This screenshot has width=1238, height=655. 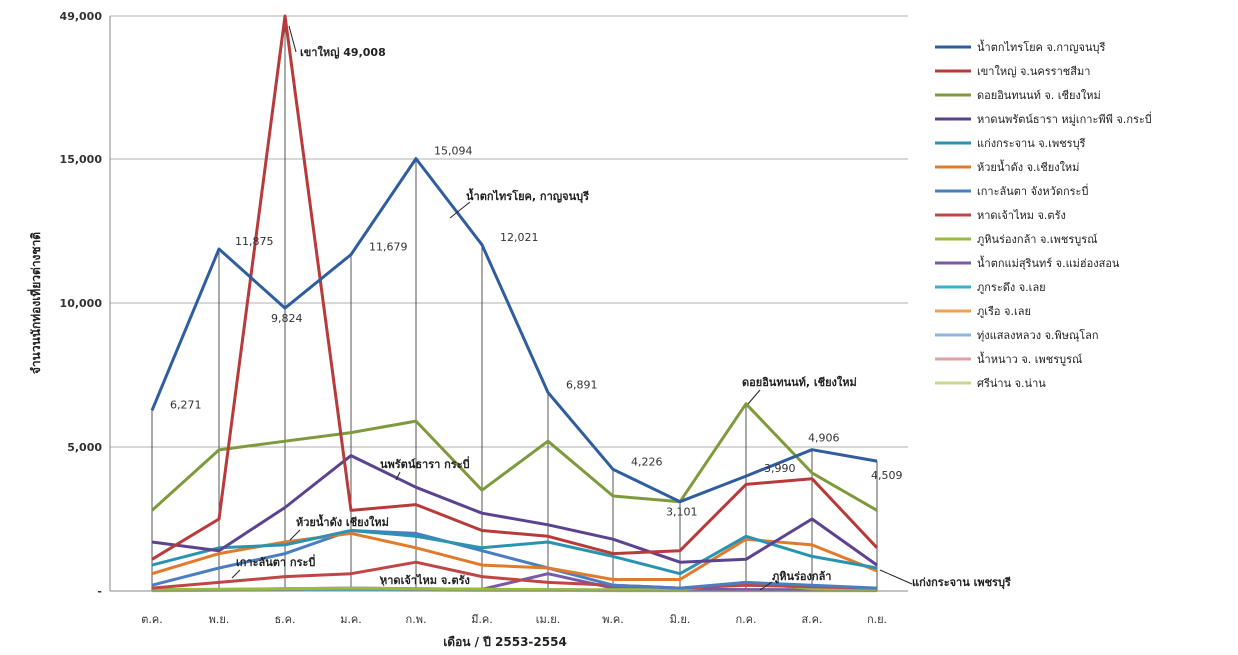 What do you see at coordinates (284, 619) in the screenshot?
I see `x-tick-label: ธ.ค.` at bounding box center [284, 619].